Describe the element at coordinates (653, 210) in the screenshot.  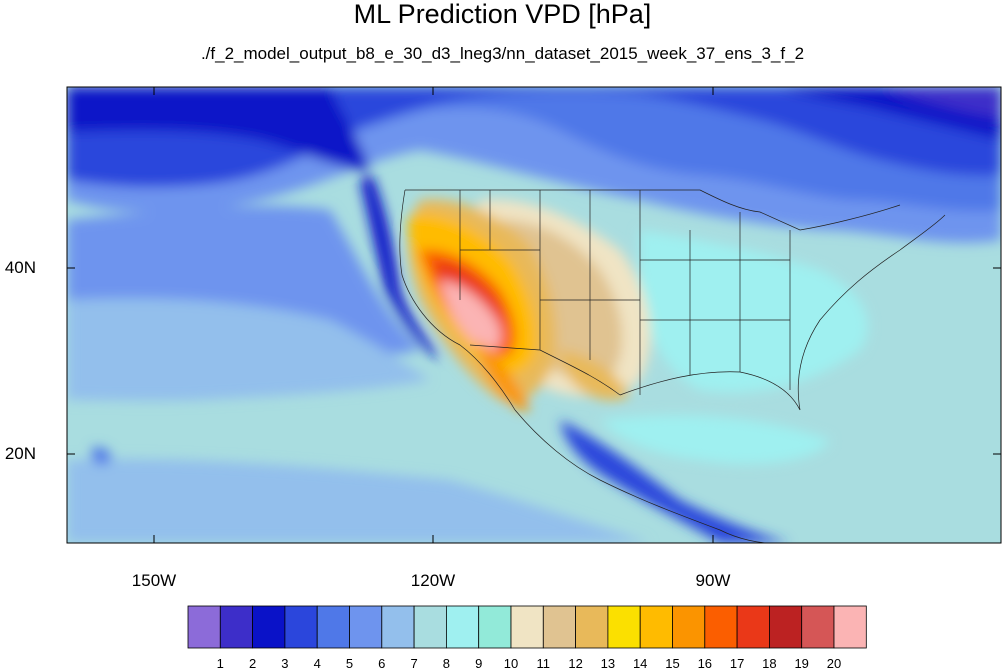
I see `us-canada-border` at that location.